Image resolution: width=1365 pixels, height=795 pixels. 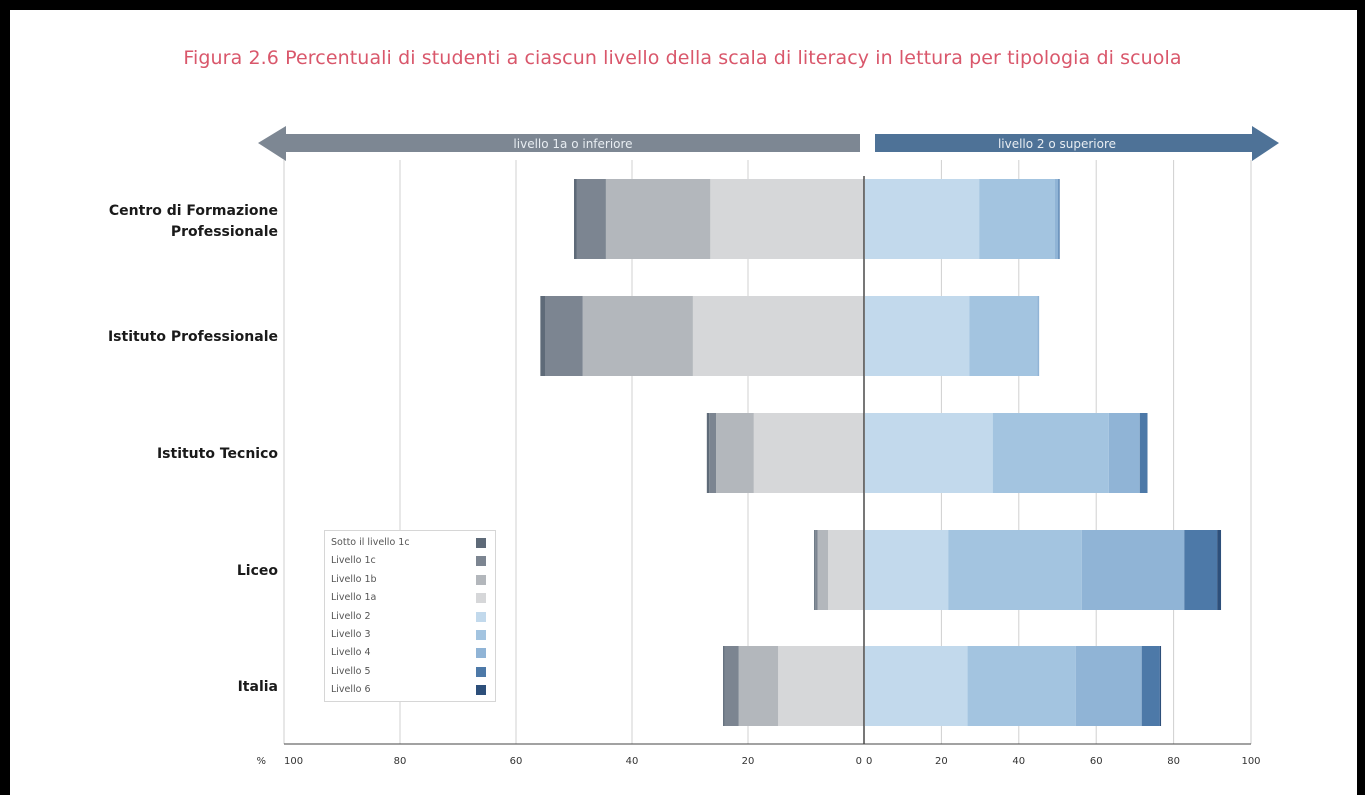 I want to click on bar-2-livello-1a, so click(x=778, y=336).